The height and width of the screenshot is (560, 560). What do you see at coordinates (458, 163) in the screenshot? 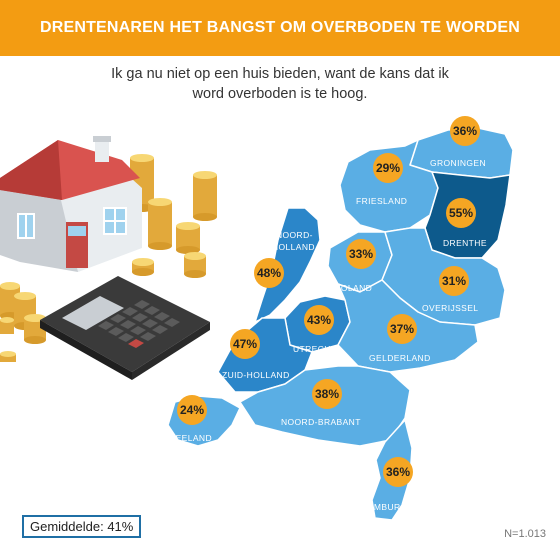
I see `label-groningen: GRONINGEN` at bounding box center [458, 163].